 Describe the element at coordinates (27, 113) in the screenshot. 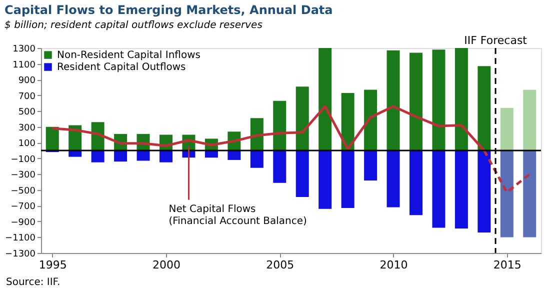

I see `y-tick-label: 500` at that location.